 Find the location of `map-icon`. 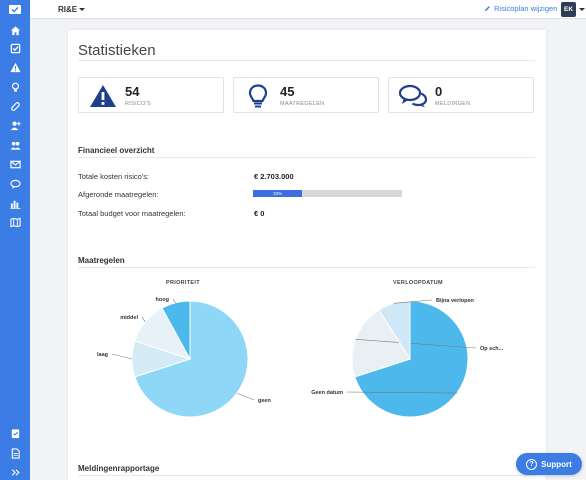

map-icon is located at coordinates (15, 222).